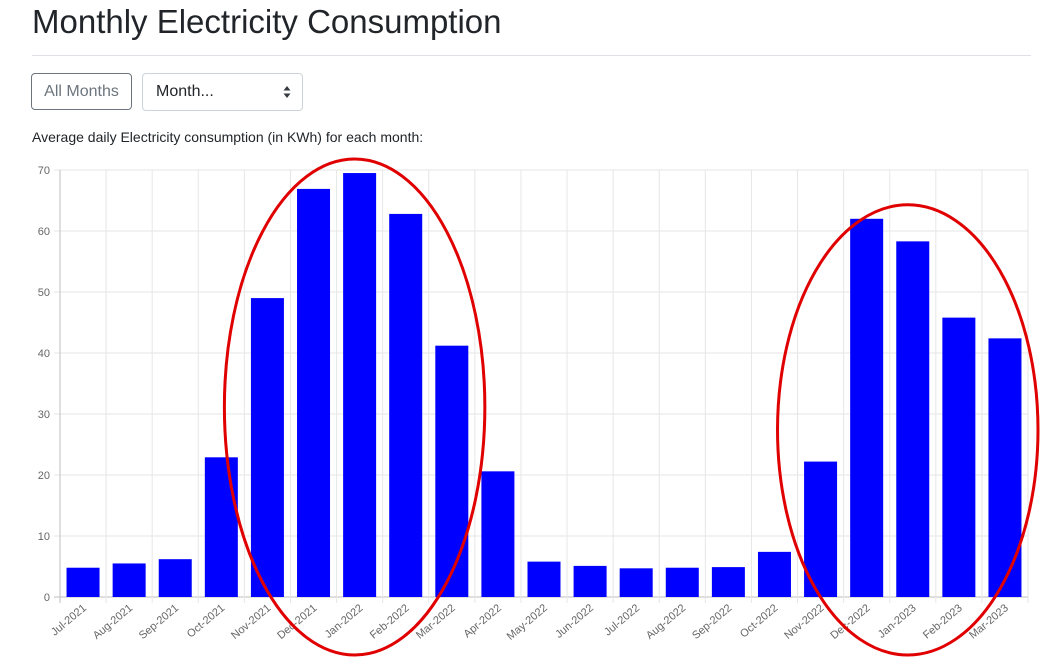 This screenshot has width=1057, height=660. I want to click on bar-Jun-2022, so click(590, 581).